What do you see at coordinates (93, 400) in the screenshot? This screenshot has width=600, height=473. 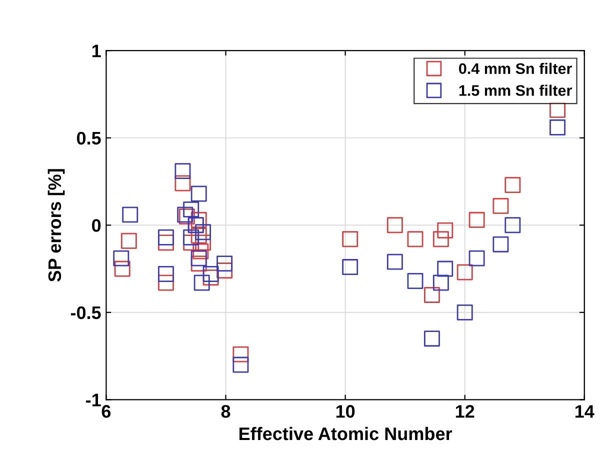 I see `y-tick-label: -1` at bounding box center [93, 400].